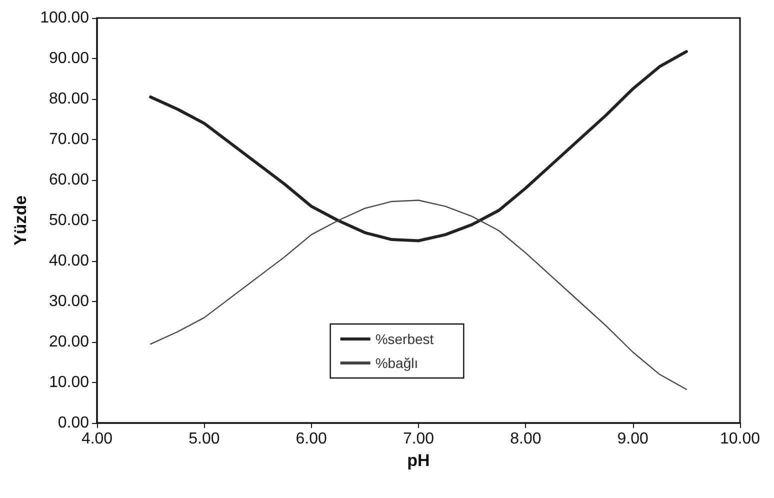  I want to click on y-tick-label: 10.00, so click(69, 382).